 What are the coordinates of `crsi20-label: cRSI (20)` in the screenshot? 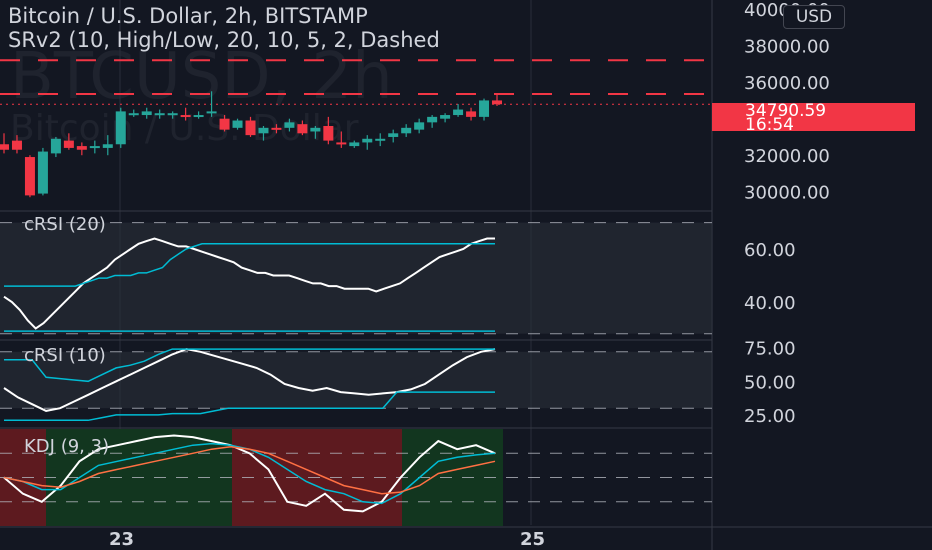 It's located at (65, 224).